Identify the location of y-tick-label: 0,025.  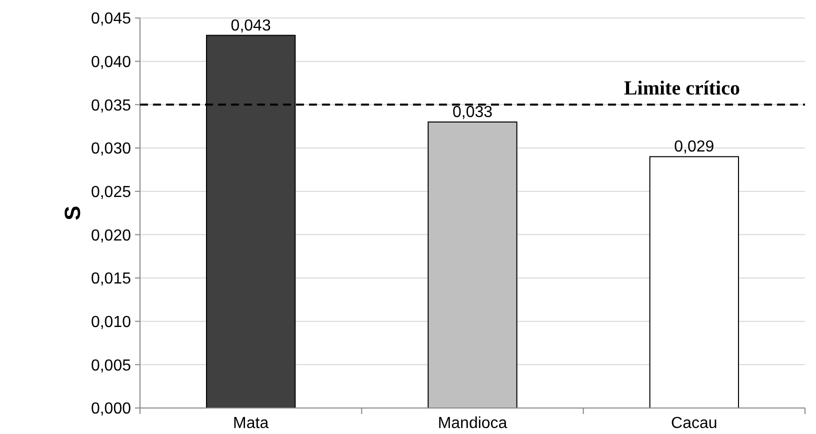
(111, 192).